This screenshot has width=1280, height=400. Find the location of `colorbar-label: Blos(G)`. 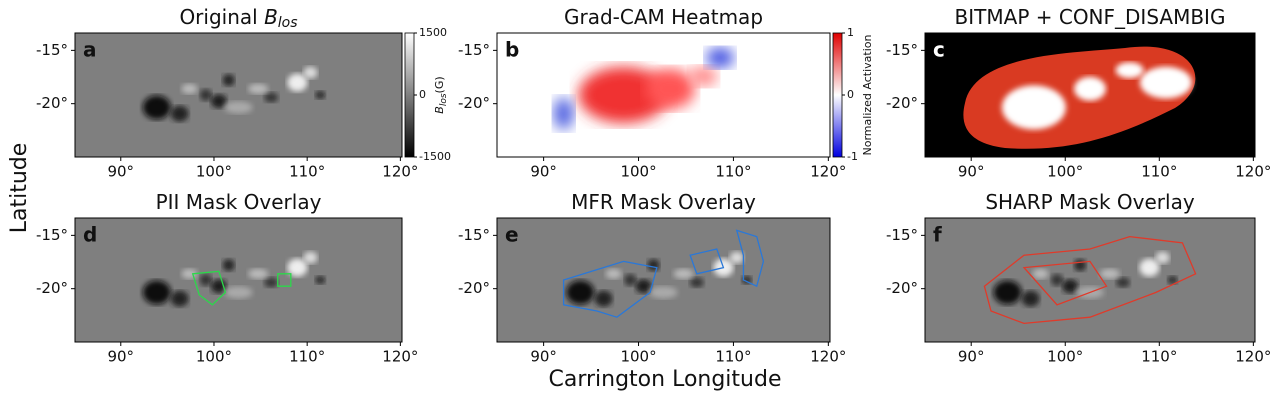

colorbar-label: Blos(G) is located at coordinates (441, 94).